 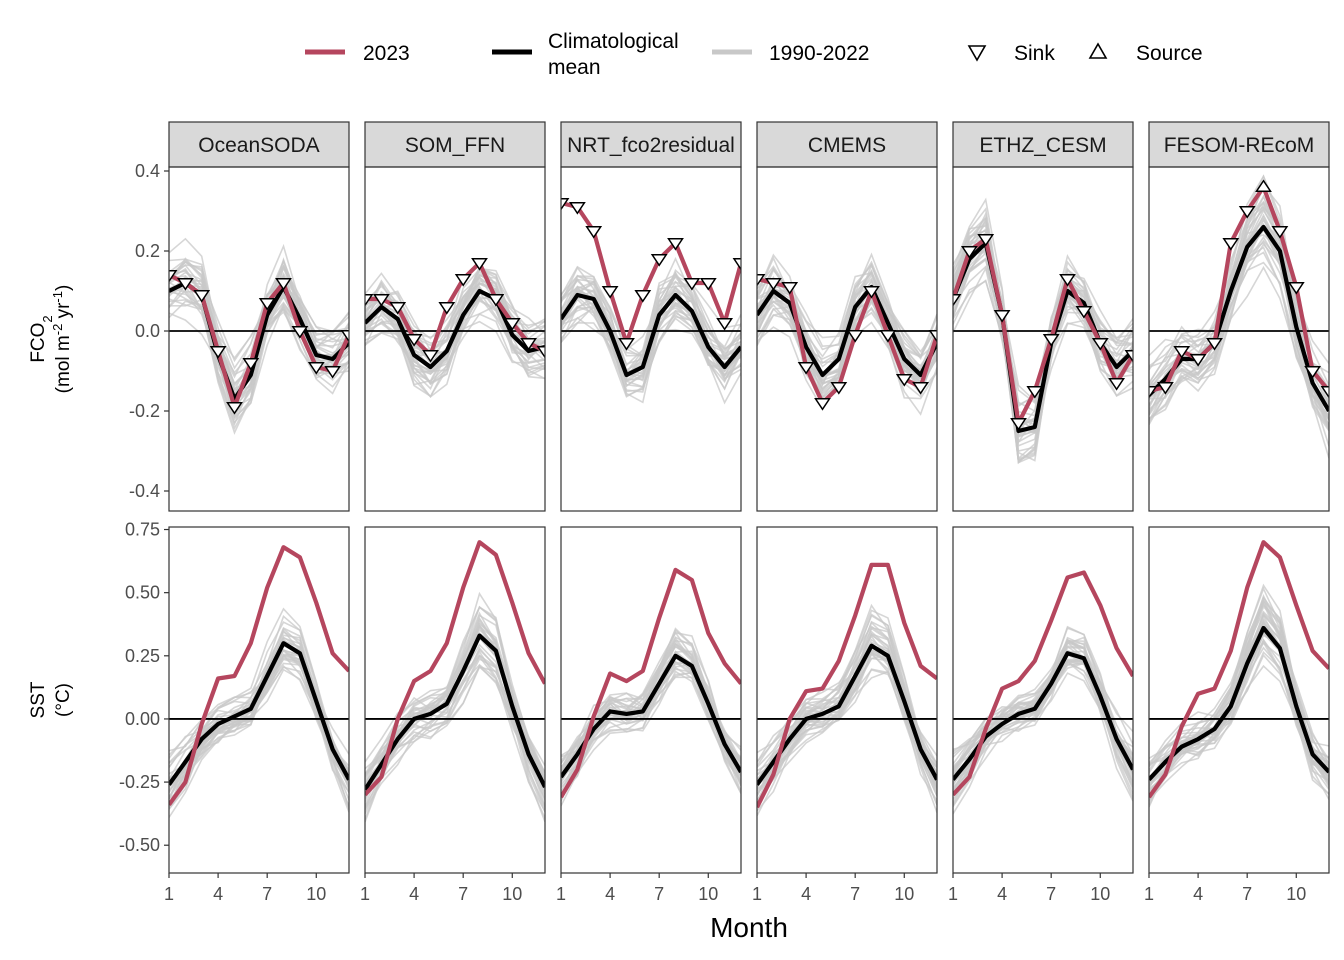 I want to click on y-tick-label: 0.75, so click(x=142, y=530).